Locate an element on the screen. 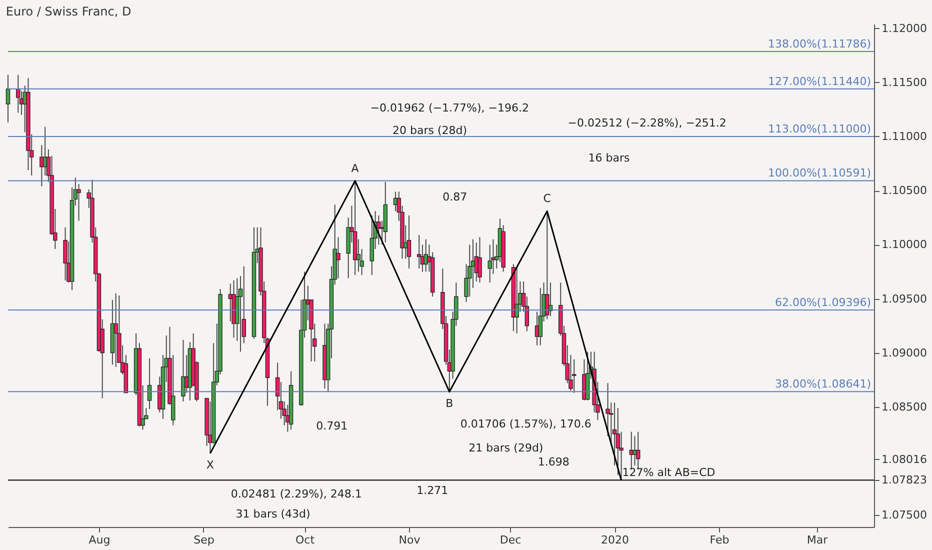 This screenshot has height=550, width=932. y-tick-label: 1.10000 is located at coordinates (904, 245).